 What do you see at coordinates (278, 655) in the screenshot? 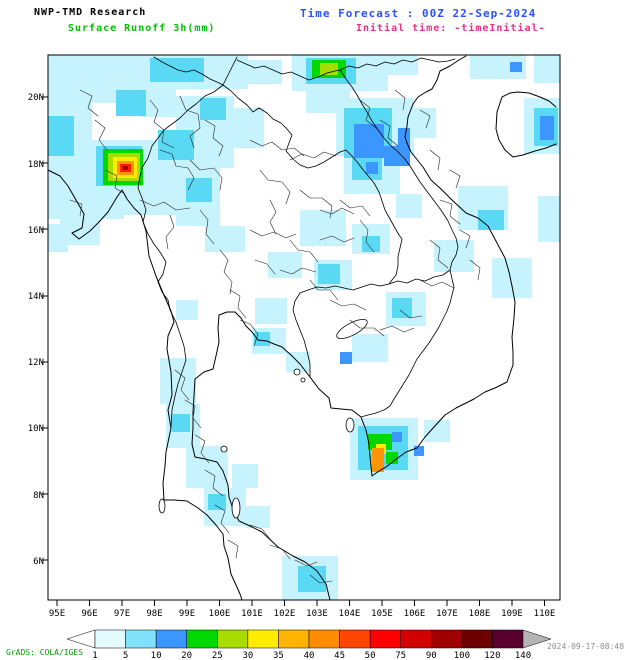
I see `colorbar-label: 35` at bounding box center [278, 655].